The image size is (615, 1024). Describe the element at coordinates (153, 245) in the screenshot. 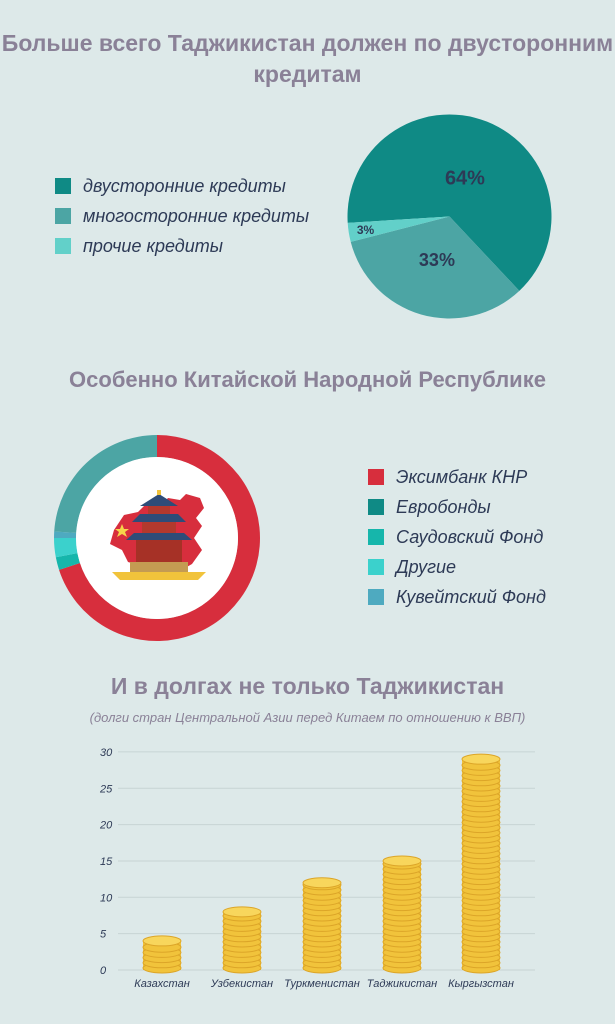

I see `legend-label: прочие кредиты` at that location.